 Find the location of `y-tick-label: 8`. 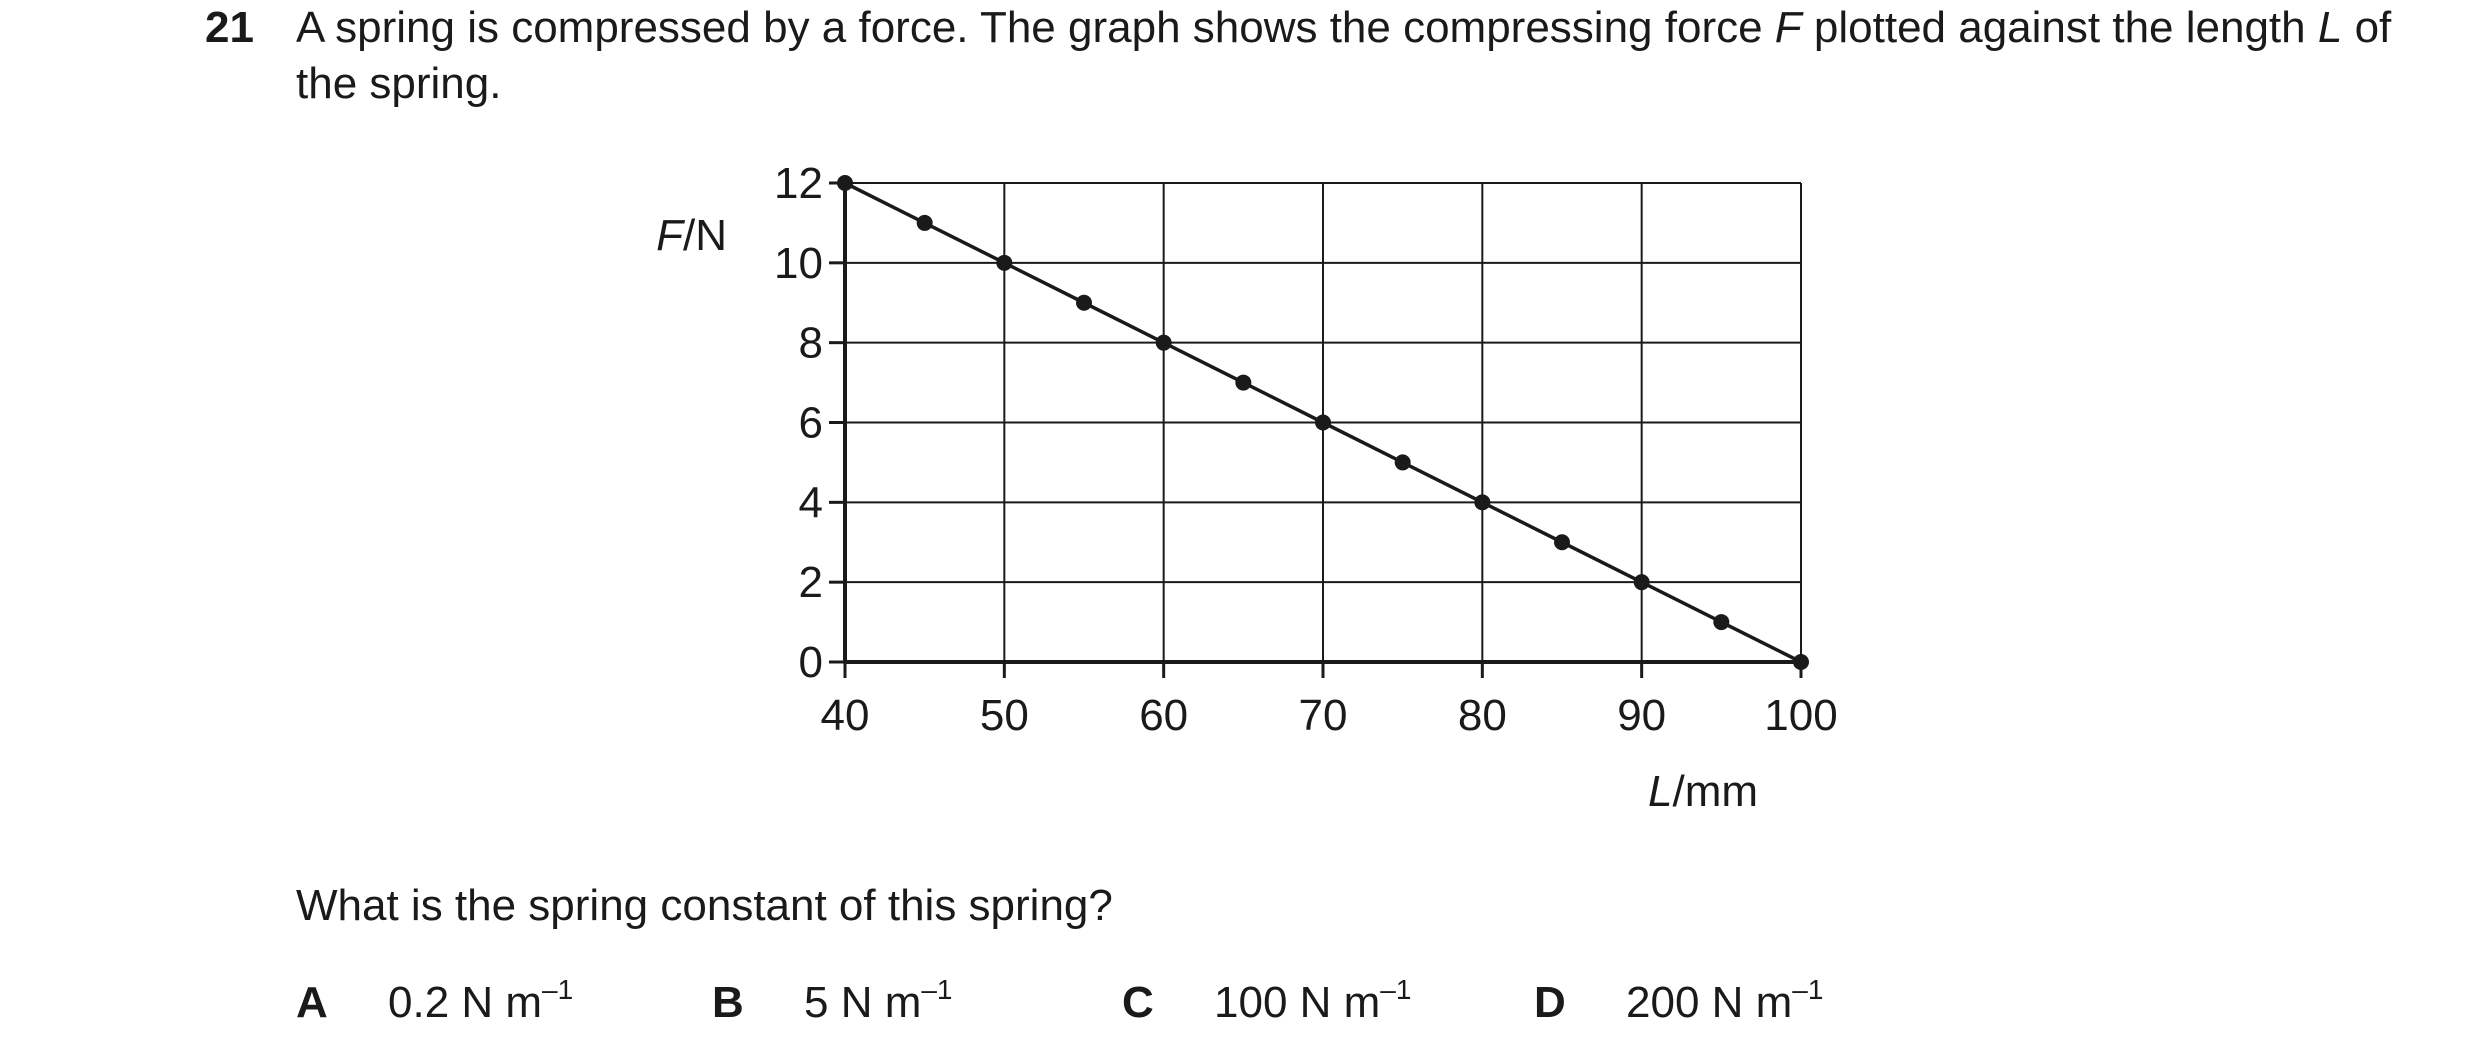

y-tick-label: 8 is located at coordinates (811, 343).